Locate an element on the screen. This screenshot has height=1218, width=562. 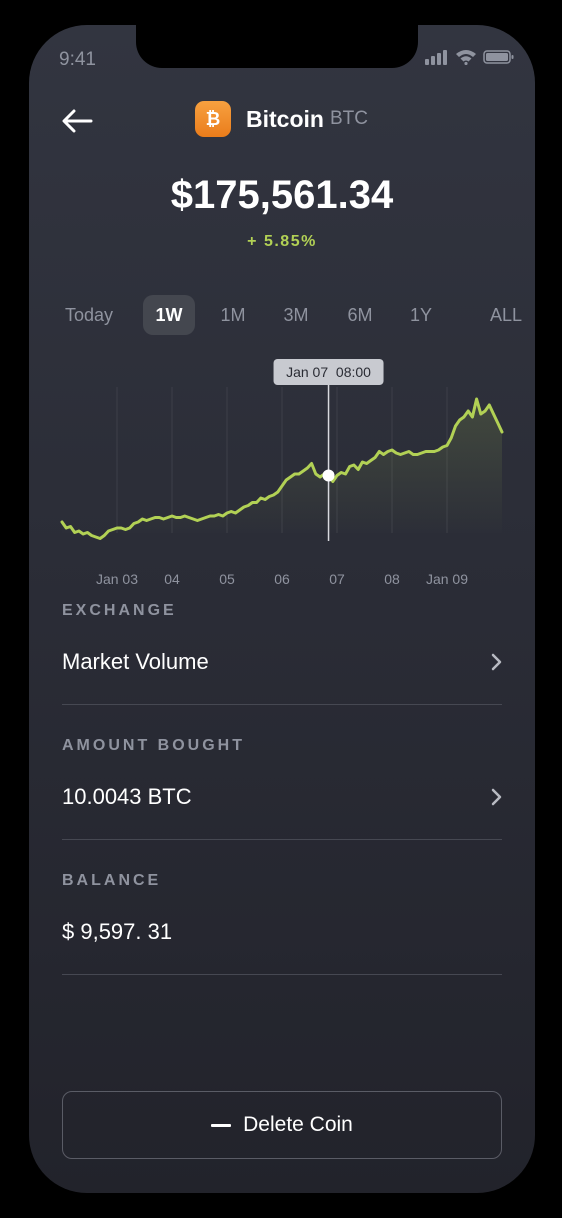
chart-series-line is located at coordinates (282, 468).